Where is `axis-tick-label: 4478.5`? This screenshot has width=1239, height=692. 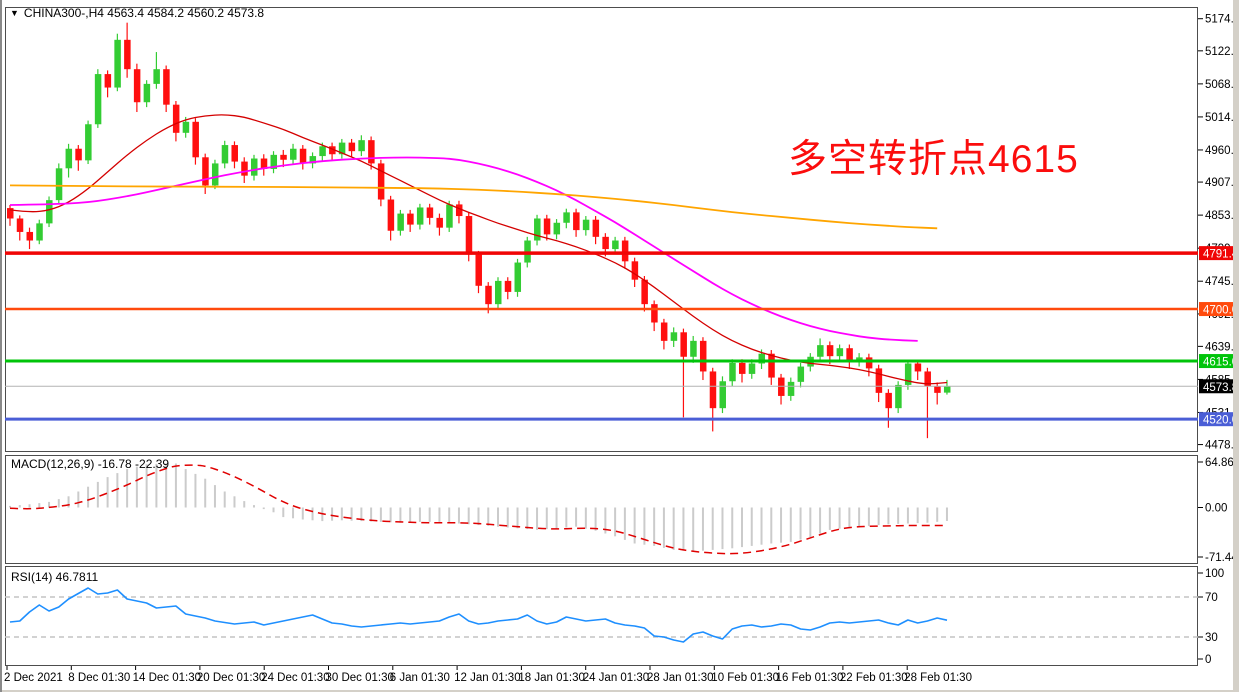
axis-tick-label: 4478.5 is located at coordinates (1222, 446).